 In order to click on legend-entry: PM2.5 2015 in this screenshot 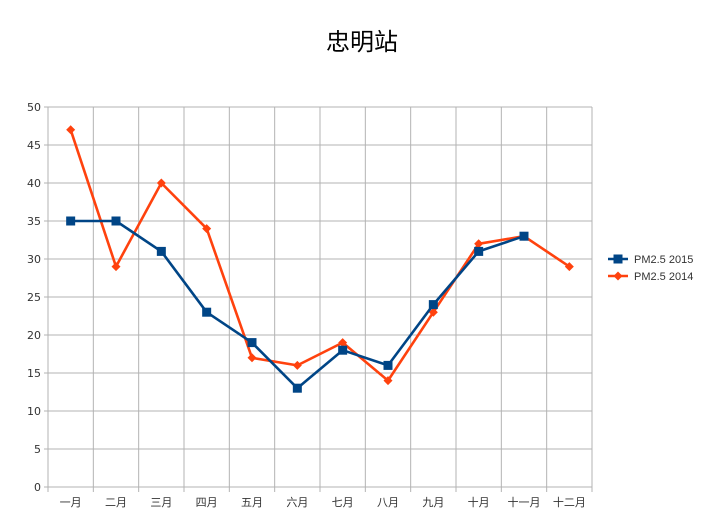, I will do `click(650, 260)`.